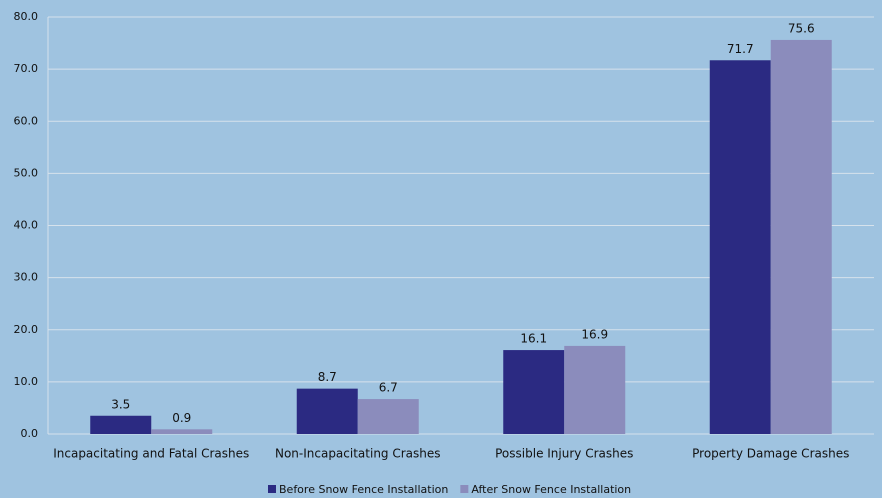  What do you see at coordinates (120, 404) in the screenshot?
I see `data-label: 3.5` at bounding box center [120, 404].